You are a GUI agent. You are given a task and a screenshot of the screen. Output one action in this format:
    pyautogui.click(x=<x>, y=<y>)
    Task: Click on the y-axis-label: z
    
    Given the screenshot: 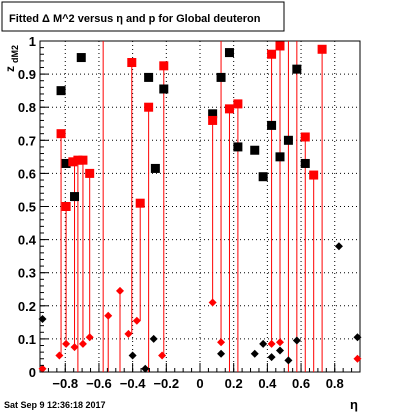 What is the action you would take?
    pyautogui.click(x=10, y=69)
    